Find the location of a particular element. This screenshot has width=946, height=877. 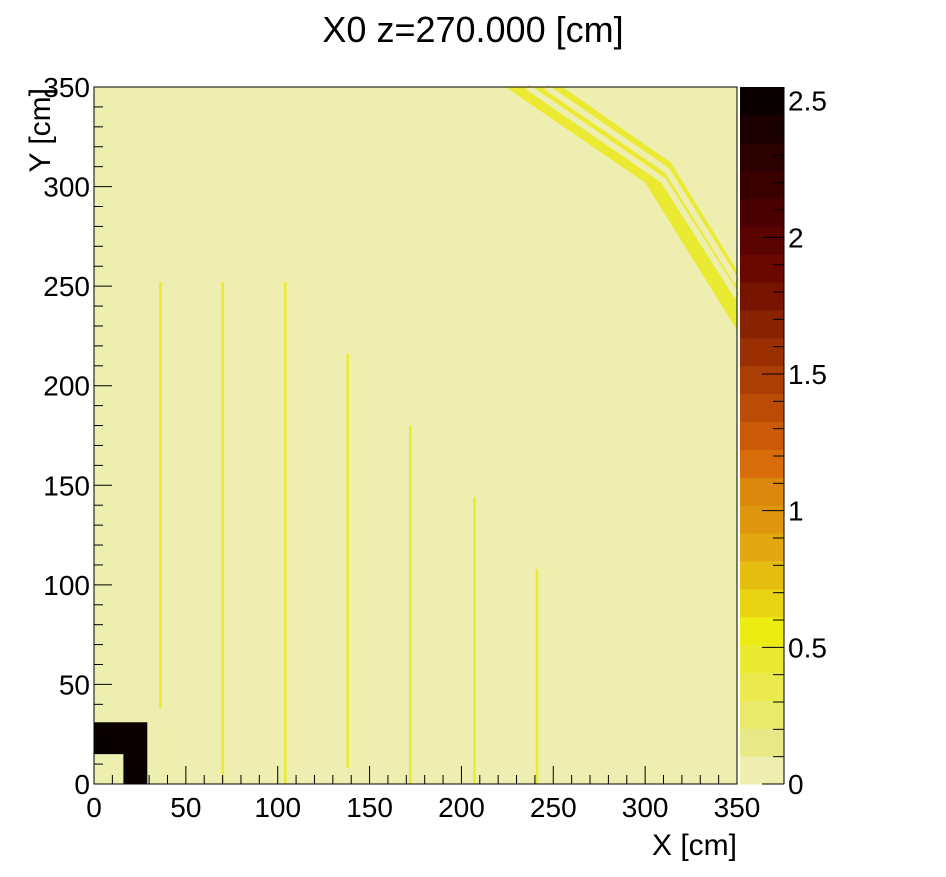

y-tick-label: 200 is located at coordinates (66, 386).